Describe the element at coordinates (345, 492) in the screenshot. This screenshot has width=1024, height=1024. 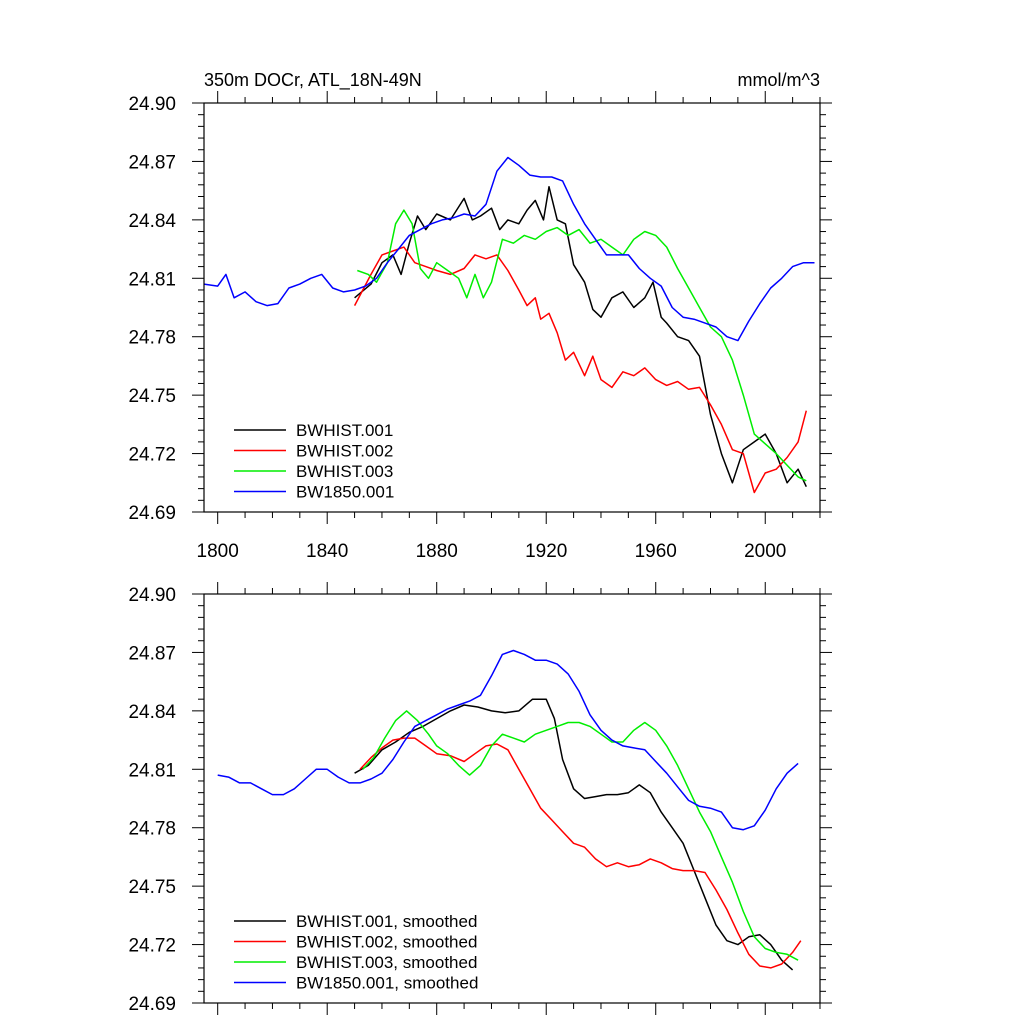
I see `legend-label: BW1850.001` at that location.